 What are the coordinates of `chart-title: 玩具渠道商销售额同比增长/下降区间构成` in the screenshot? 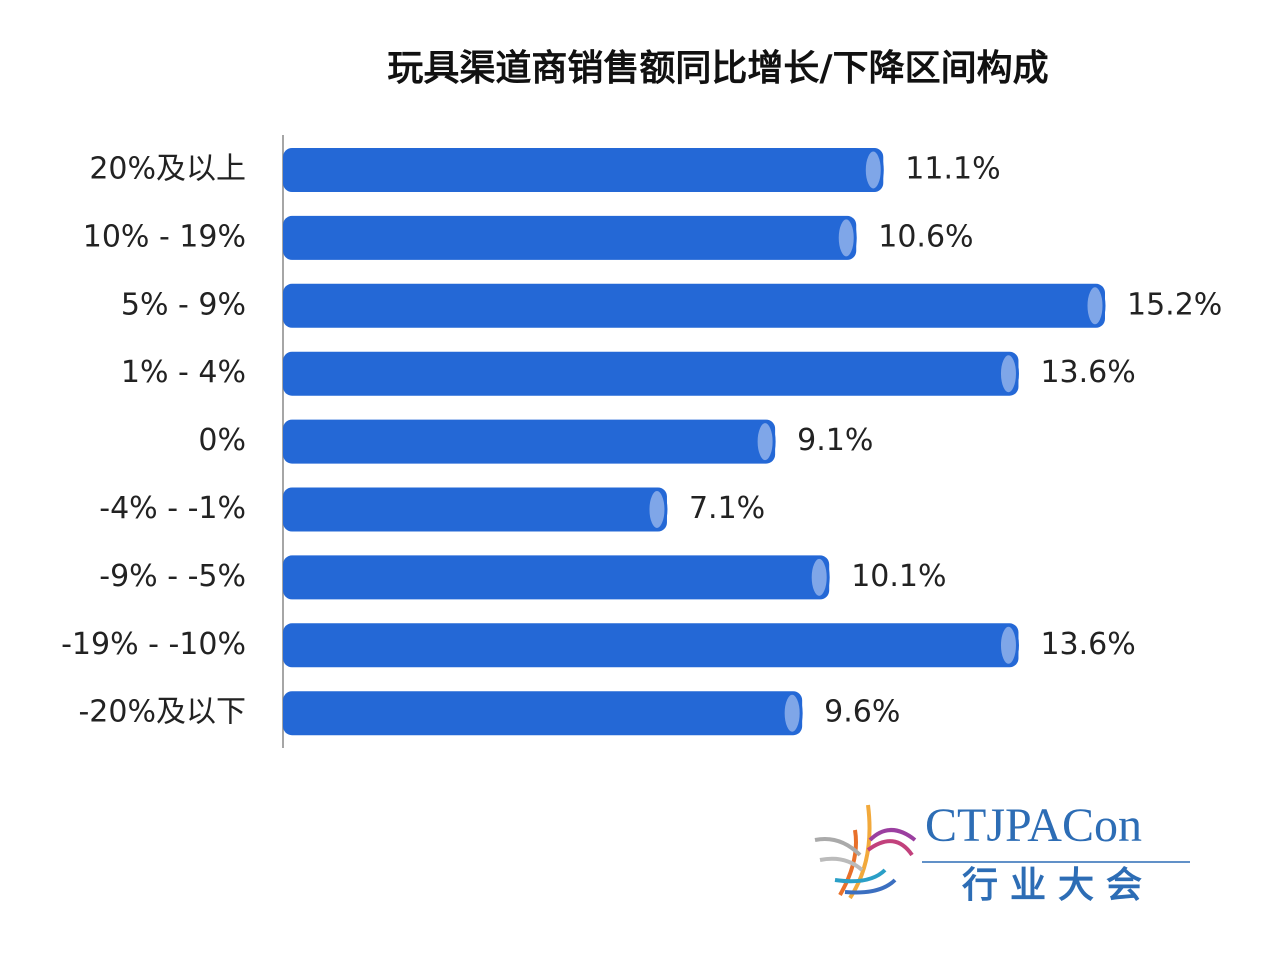 It's located at (717, 68).